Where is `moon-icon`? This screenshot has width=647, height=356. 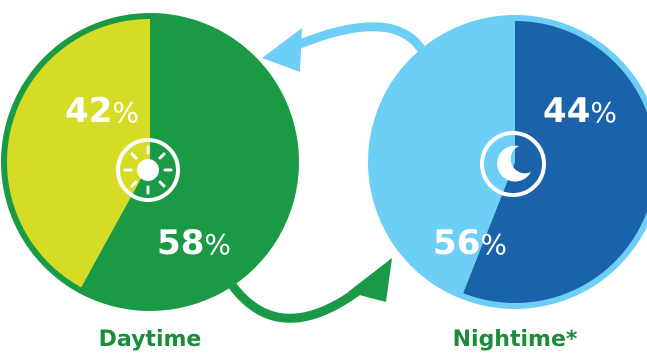
moon-icon is located at coordinates (513, 164).